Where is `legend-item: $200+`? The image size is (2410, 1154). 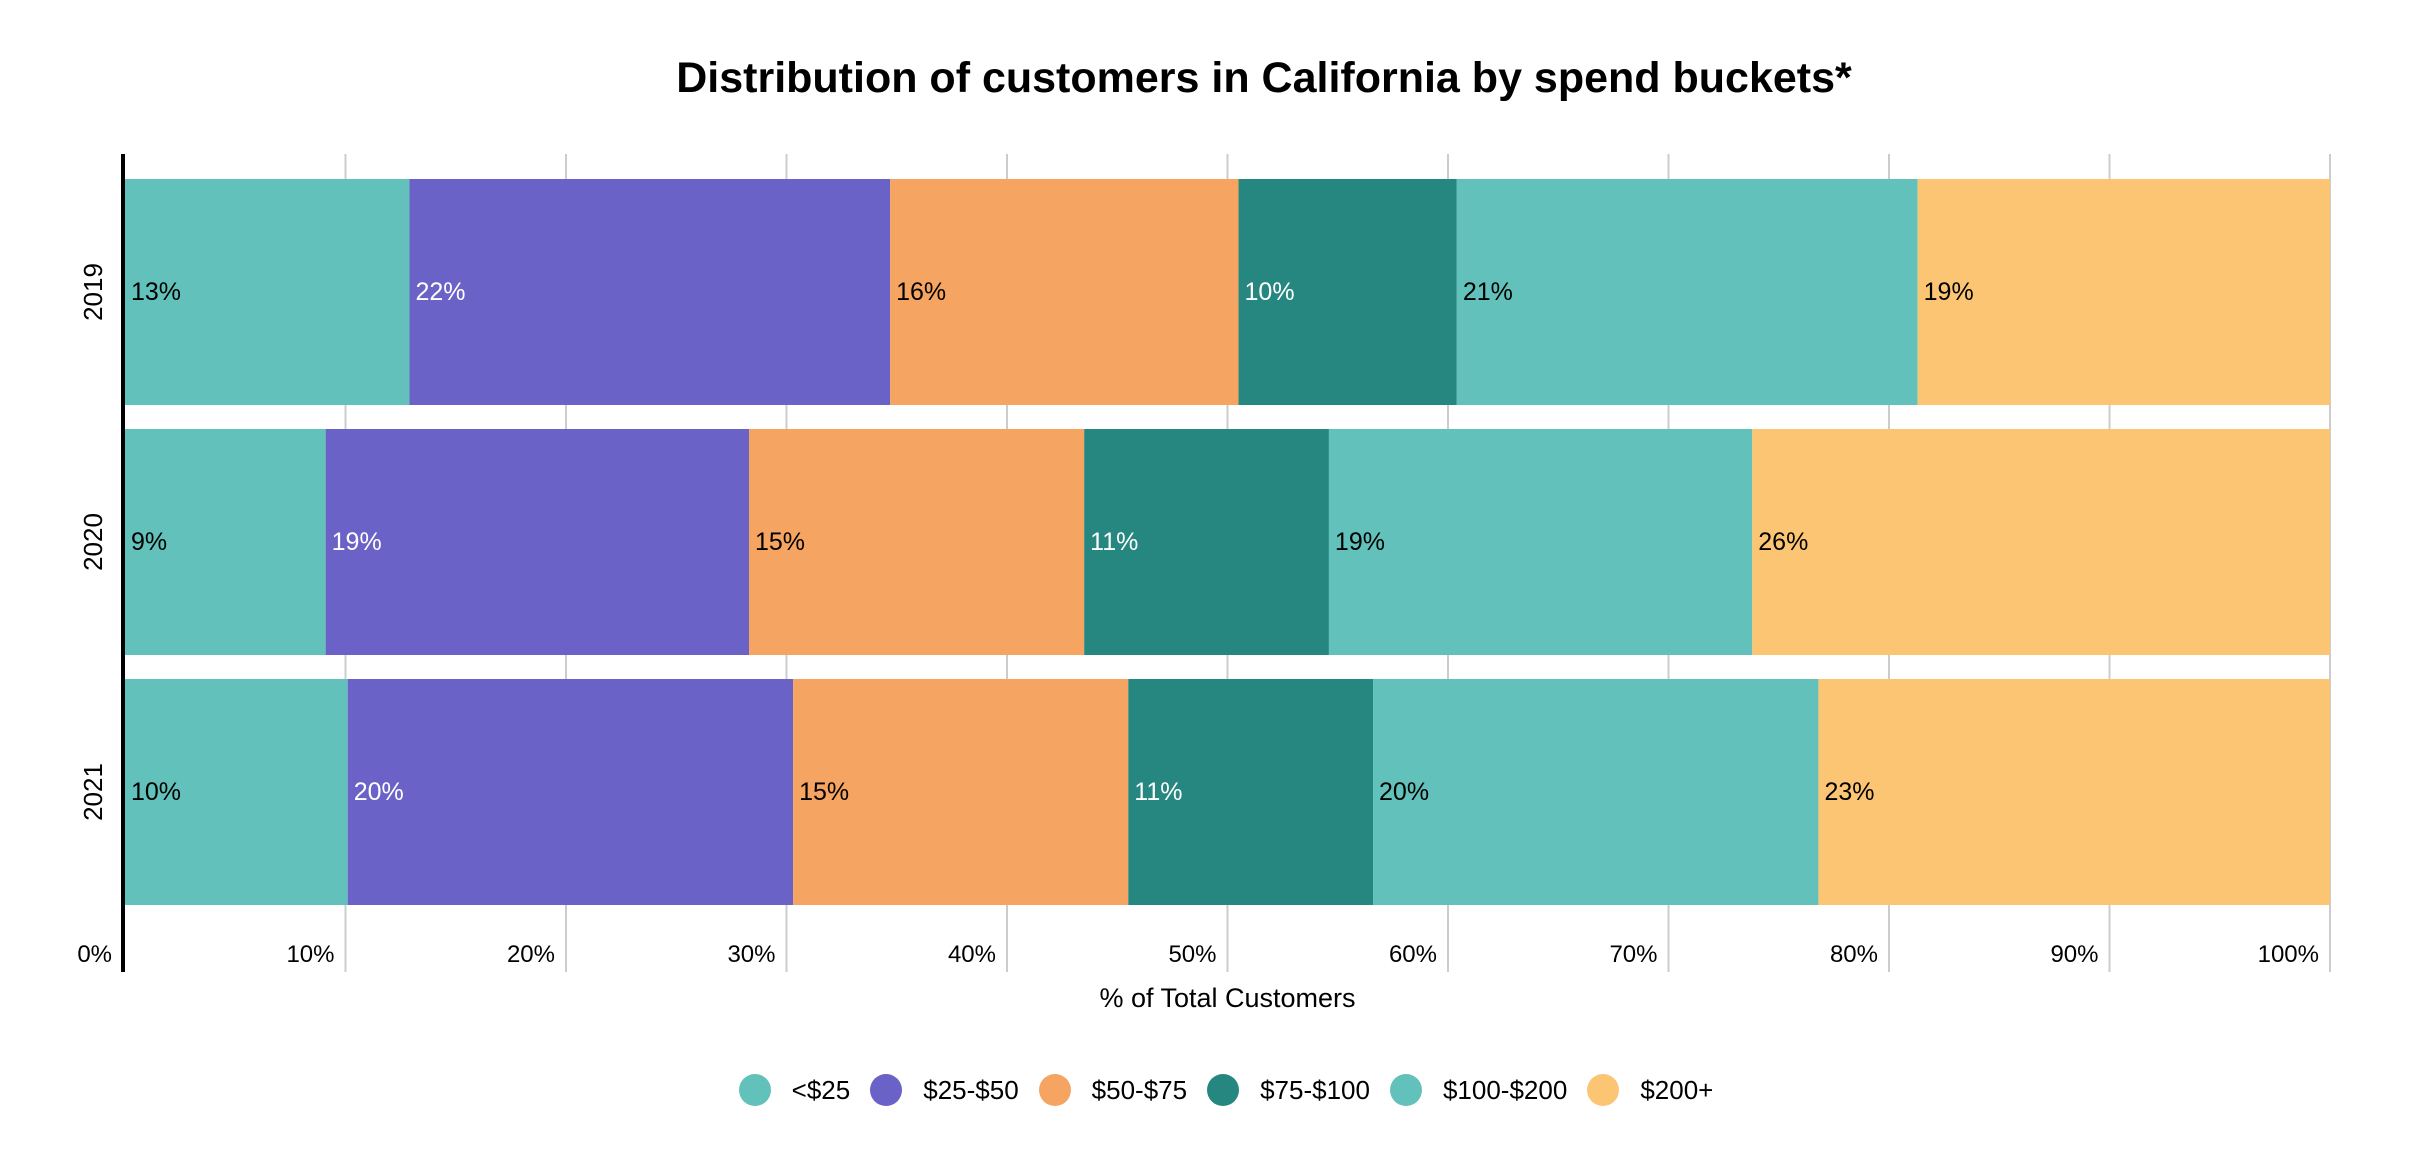
legend-item: $200+ is located at coordinates (1650, 1090).